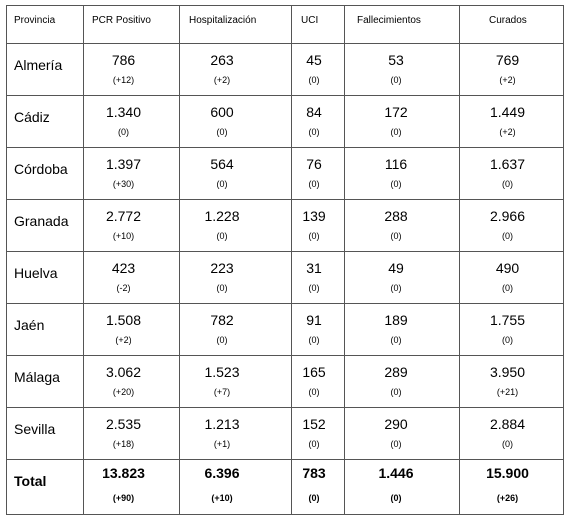 The width and height of the screenshot is (569, 523). I want to click on value-pcr: 1.340, so click(123, 112).